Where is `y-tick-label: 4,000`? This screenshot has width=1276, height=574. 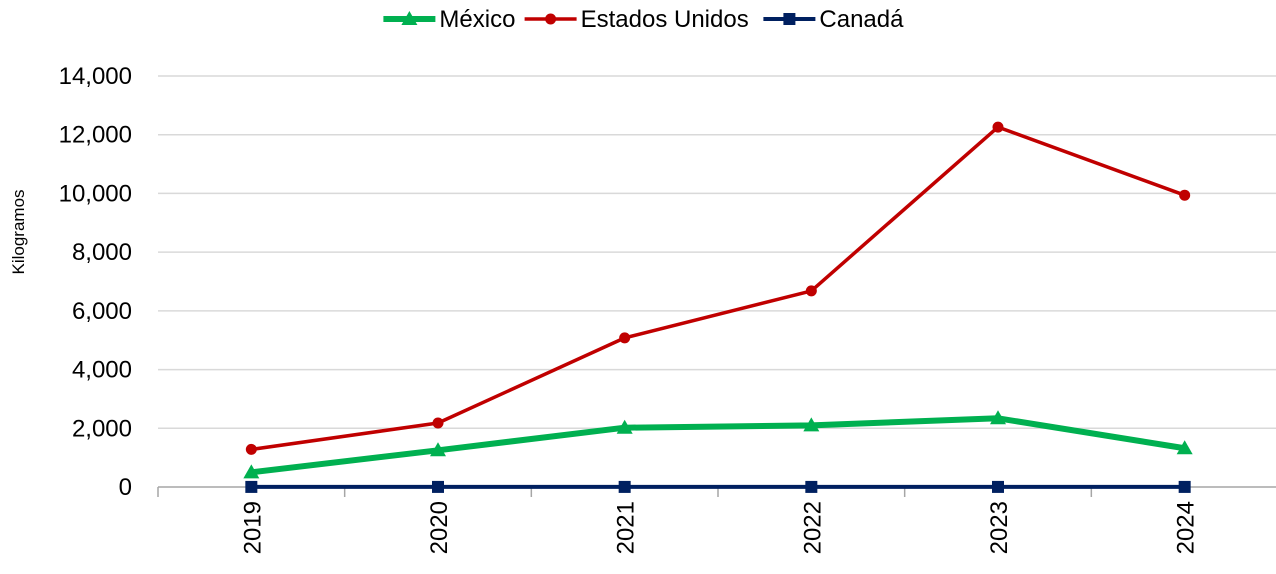
y-tick-label: 4,000 is located at coordinates (102, 370).